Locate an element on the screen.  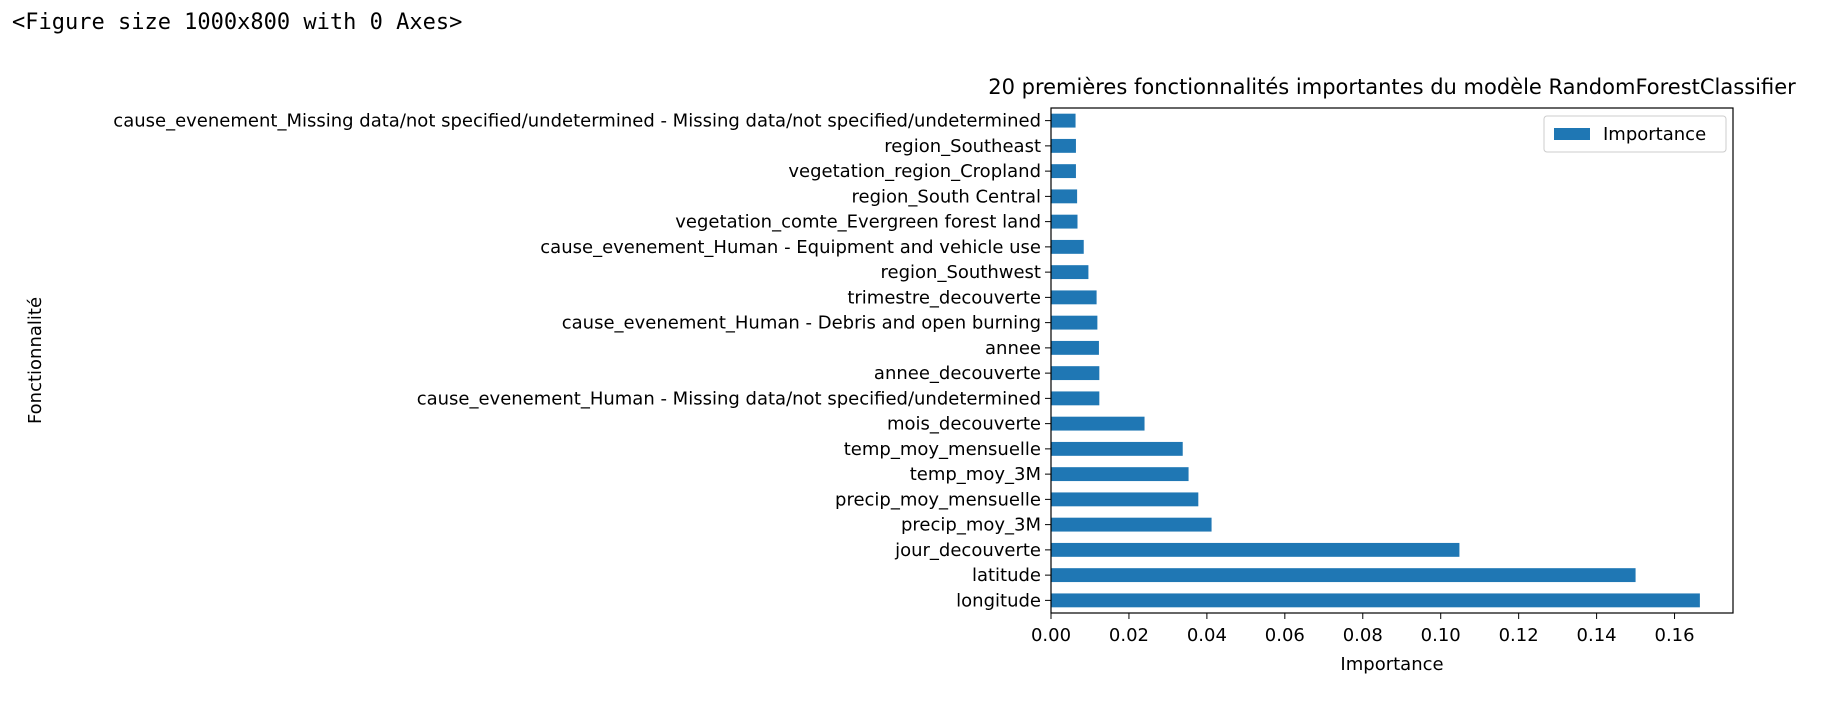
x-tick-label: 0.12 is located at coordinates (1519, 635).